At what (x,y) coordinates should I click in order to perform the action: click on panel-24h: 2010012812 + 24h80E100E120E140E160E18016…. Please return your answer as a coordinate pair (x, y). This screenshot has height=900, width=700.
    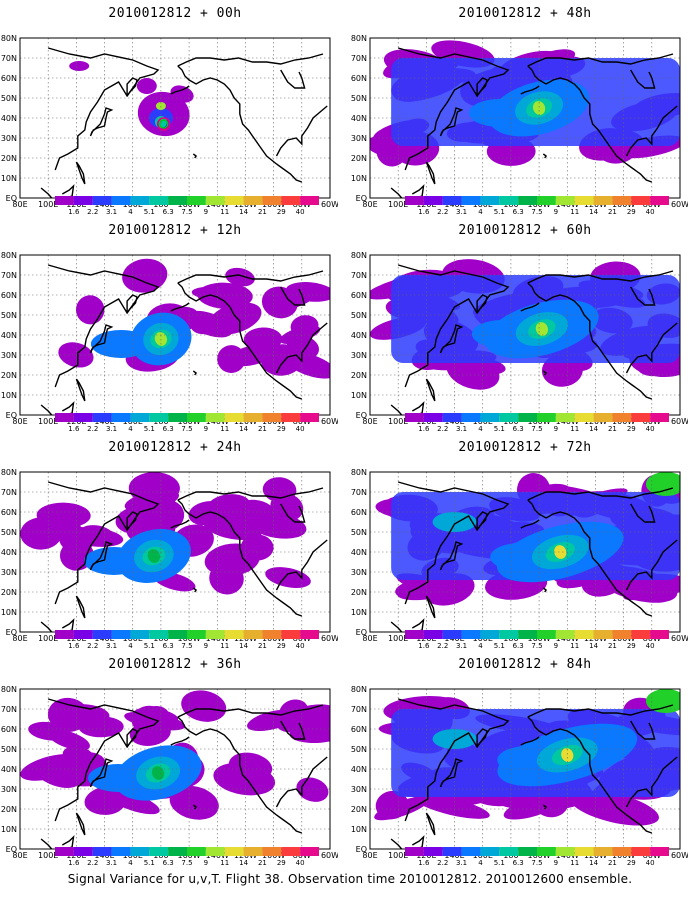
    Looking at the image, I should click on (175, 546).